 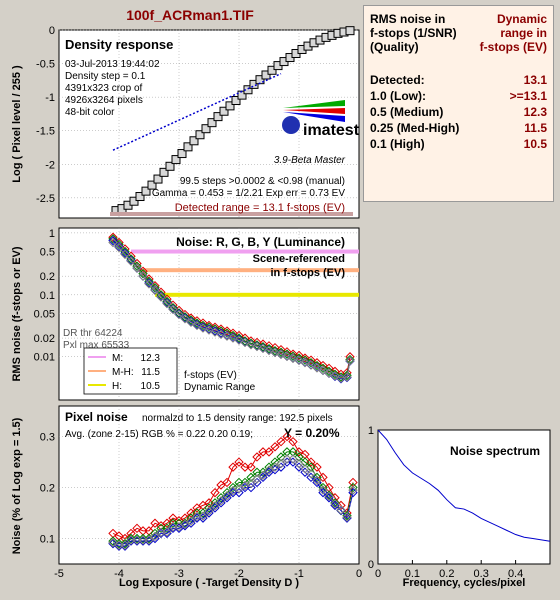 I want to click on summary-row-label: 0.25 (Med-High), so click(x=415, y=128).